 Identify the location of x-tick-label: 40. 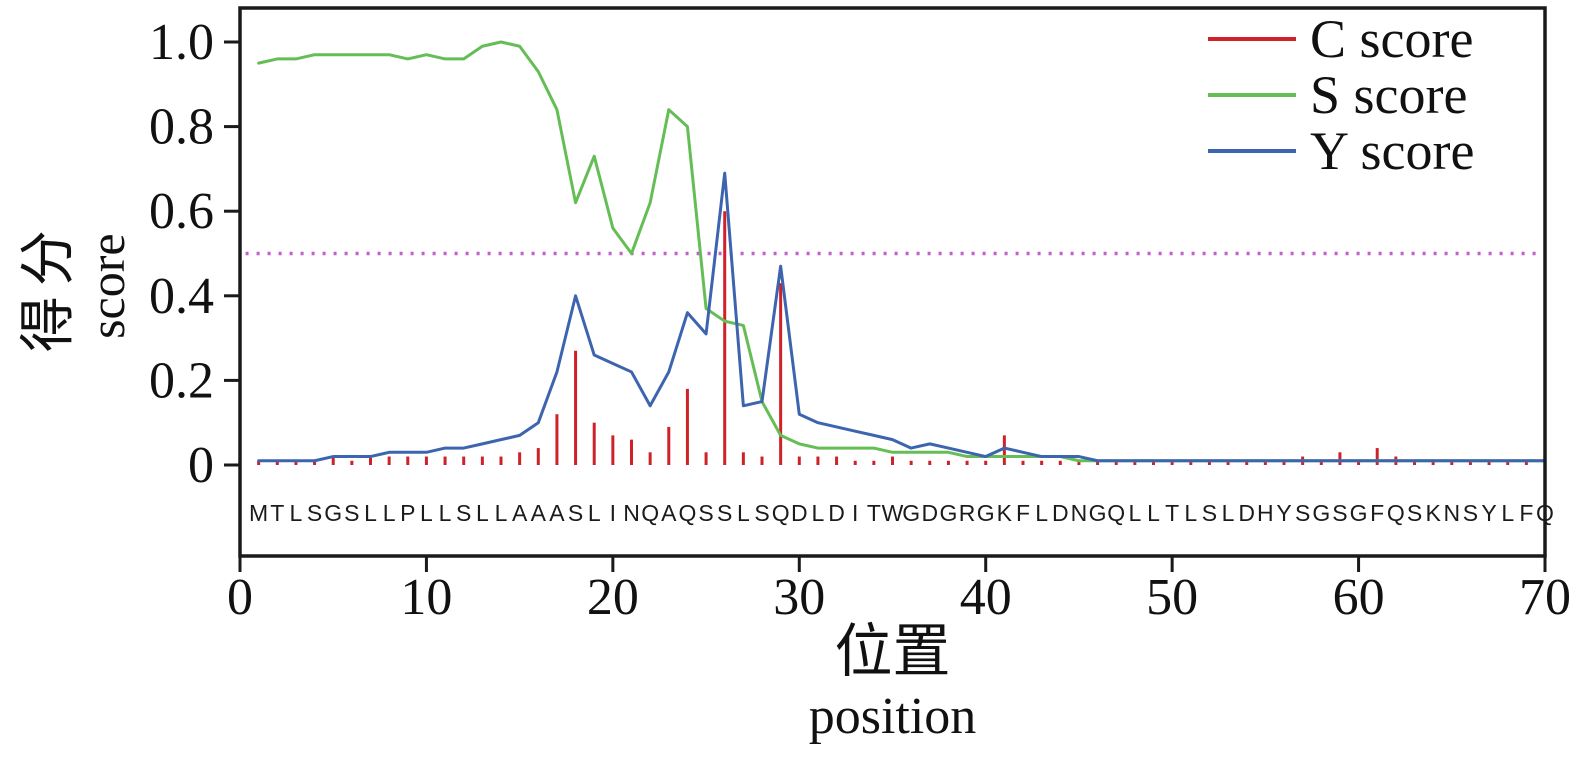
(986, 597).